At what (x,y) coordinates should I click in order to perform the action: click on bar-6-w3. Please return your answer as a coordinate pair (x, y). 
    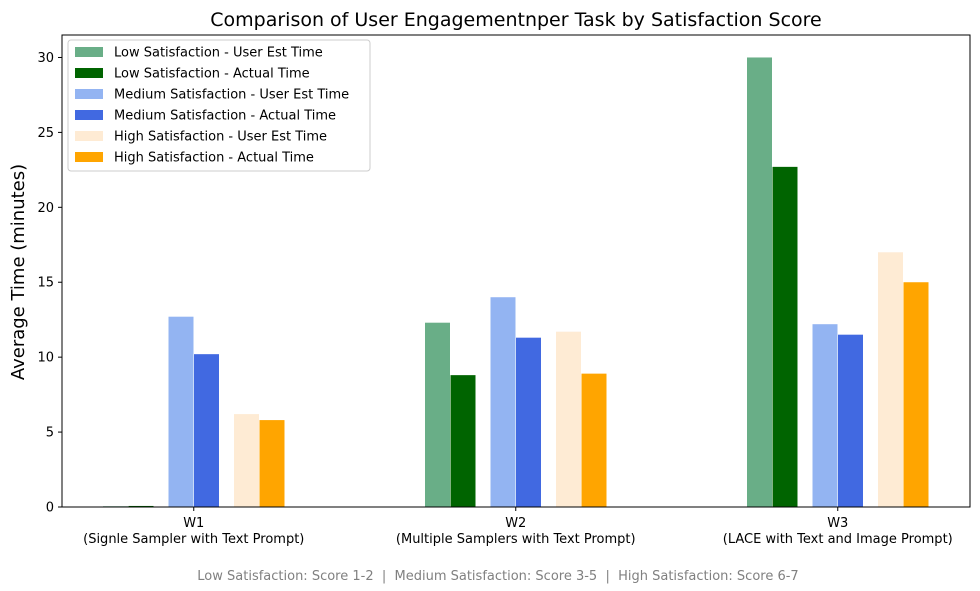
    Looking at the image, I should click on (916, 394).